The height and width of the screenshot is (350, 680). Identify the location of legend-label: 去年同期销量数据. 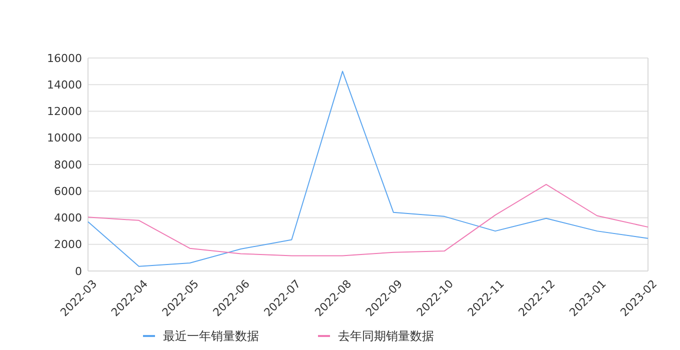
(386, 336).